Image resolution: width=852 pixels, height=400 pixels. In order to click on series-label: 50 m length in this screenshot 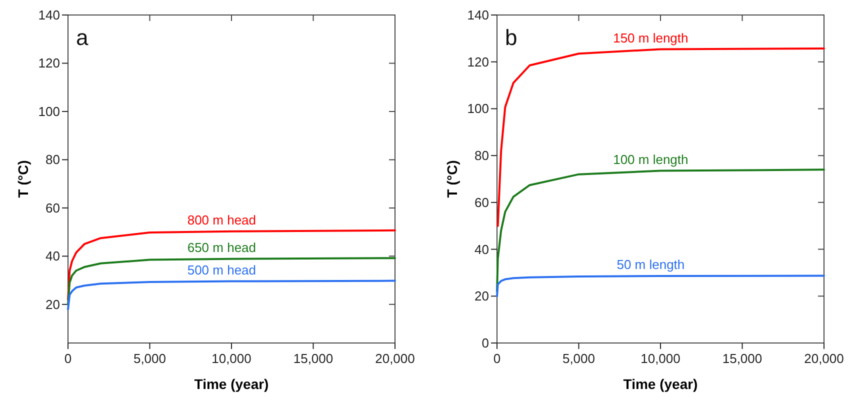, I will do `click(650, 264)`.